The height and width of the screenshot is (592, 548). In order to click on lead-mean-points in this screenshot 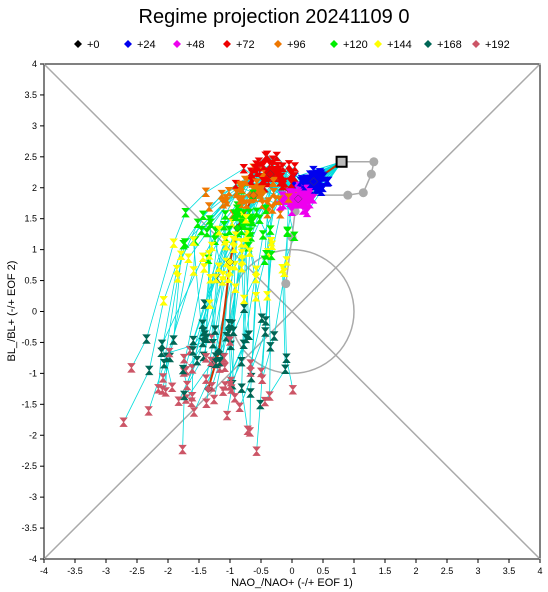, I will do `click(275, 274)`.